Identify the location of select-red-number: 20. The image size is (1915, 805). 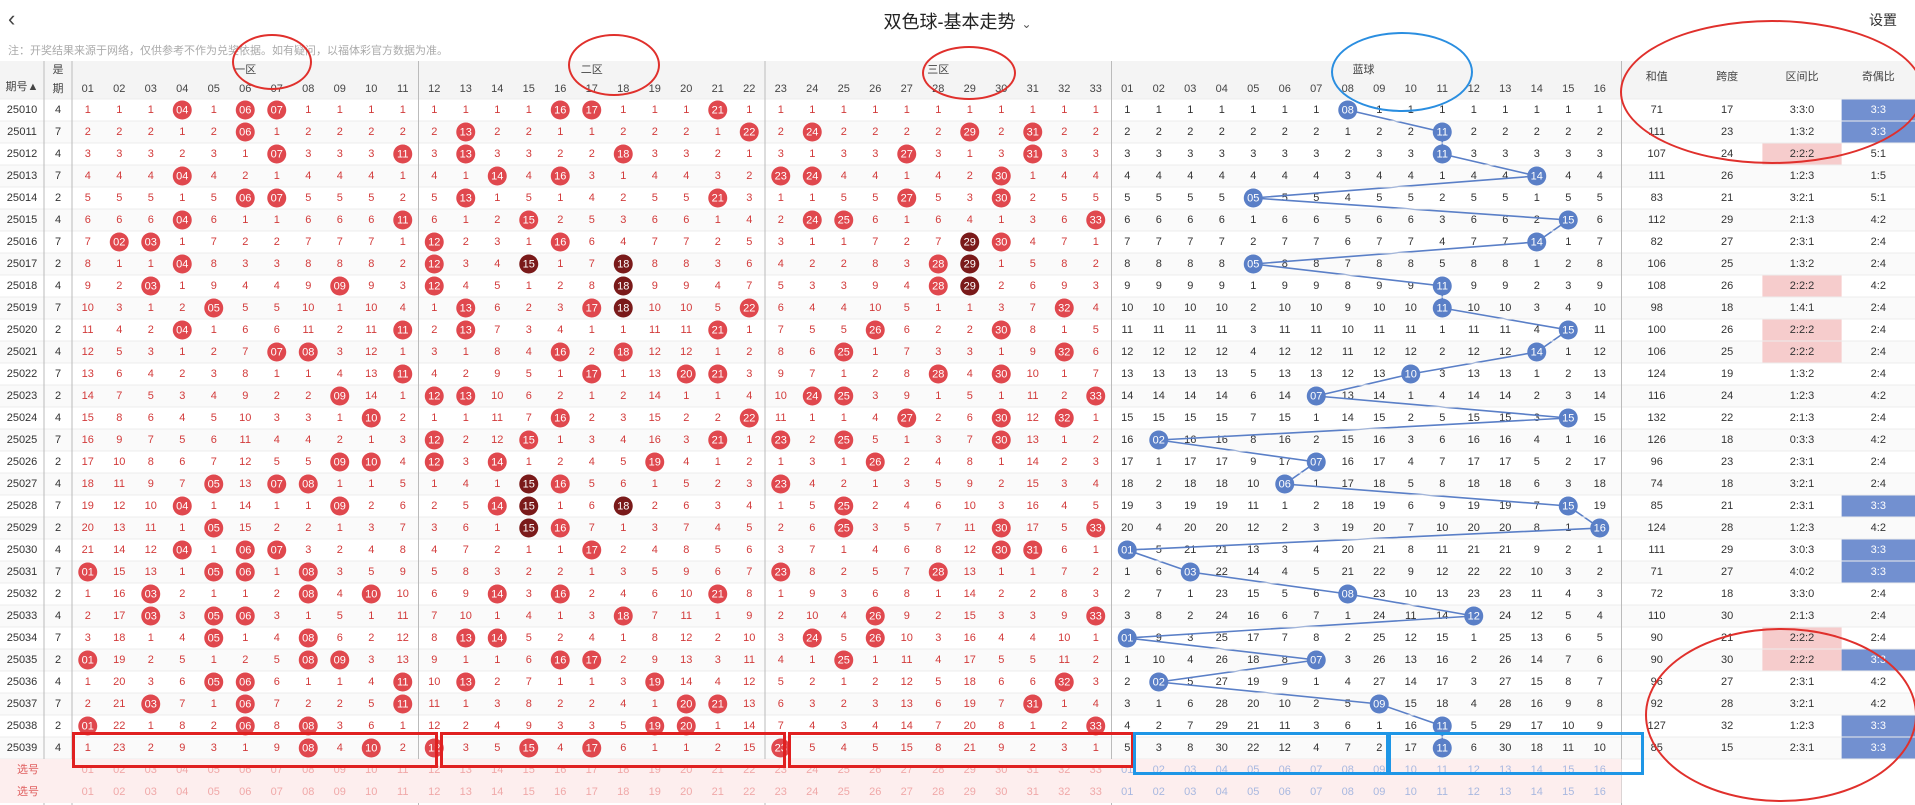
(686, 770).